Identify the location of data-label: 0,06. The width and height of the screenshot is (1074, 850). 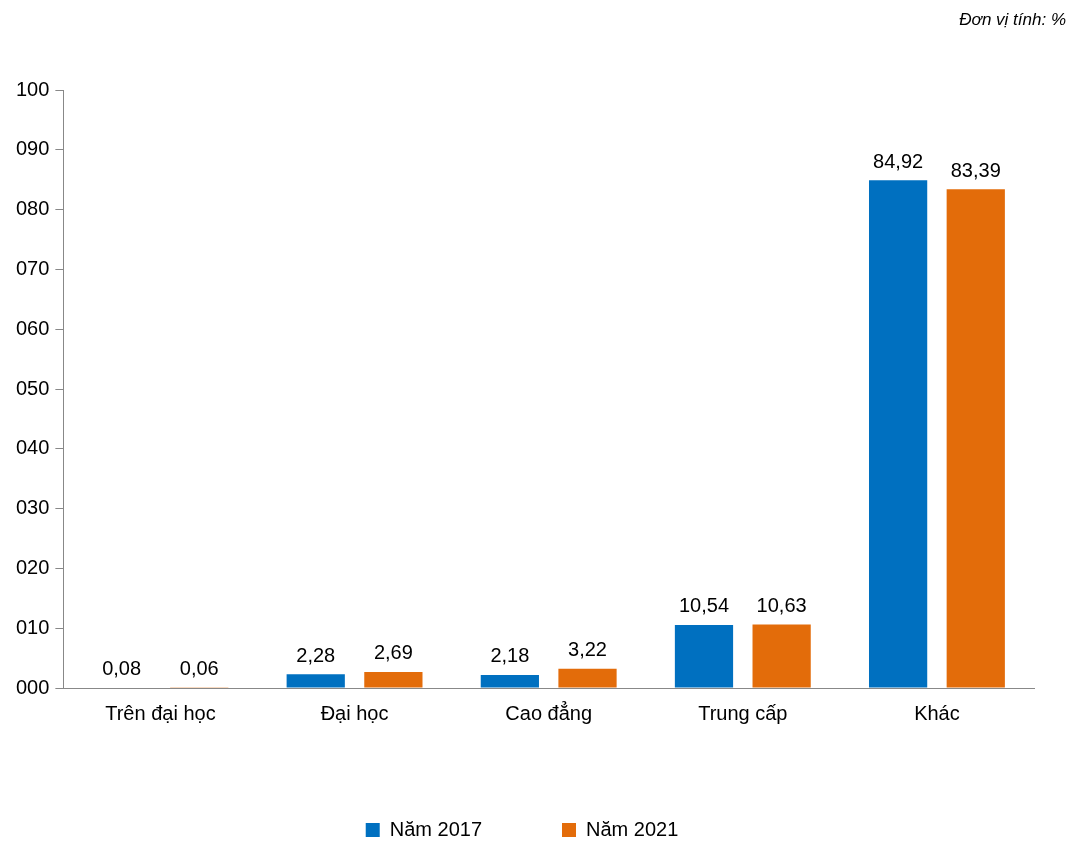
(199, 668).